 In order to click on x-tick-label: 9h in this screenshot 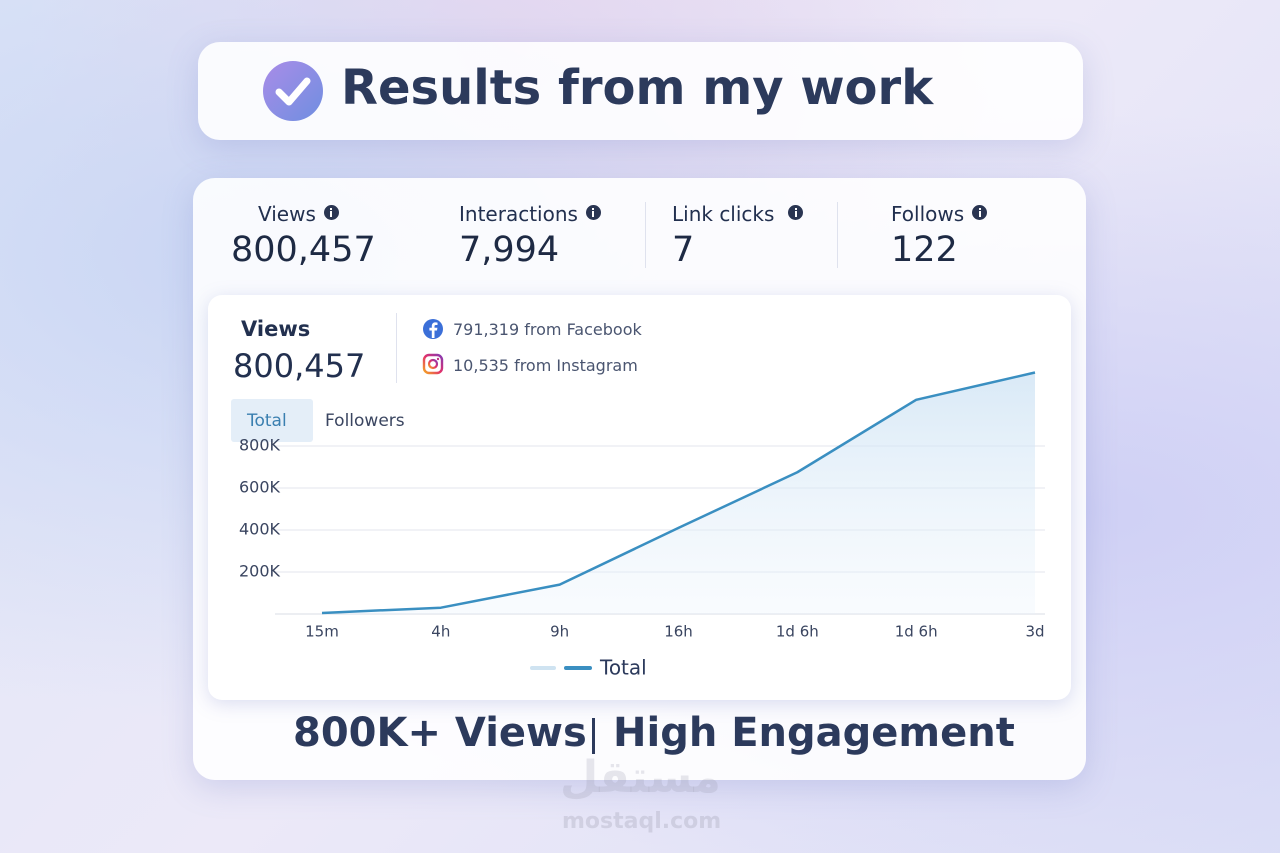, I will do `click(559, 632)`.